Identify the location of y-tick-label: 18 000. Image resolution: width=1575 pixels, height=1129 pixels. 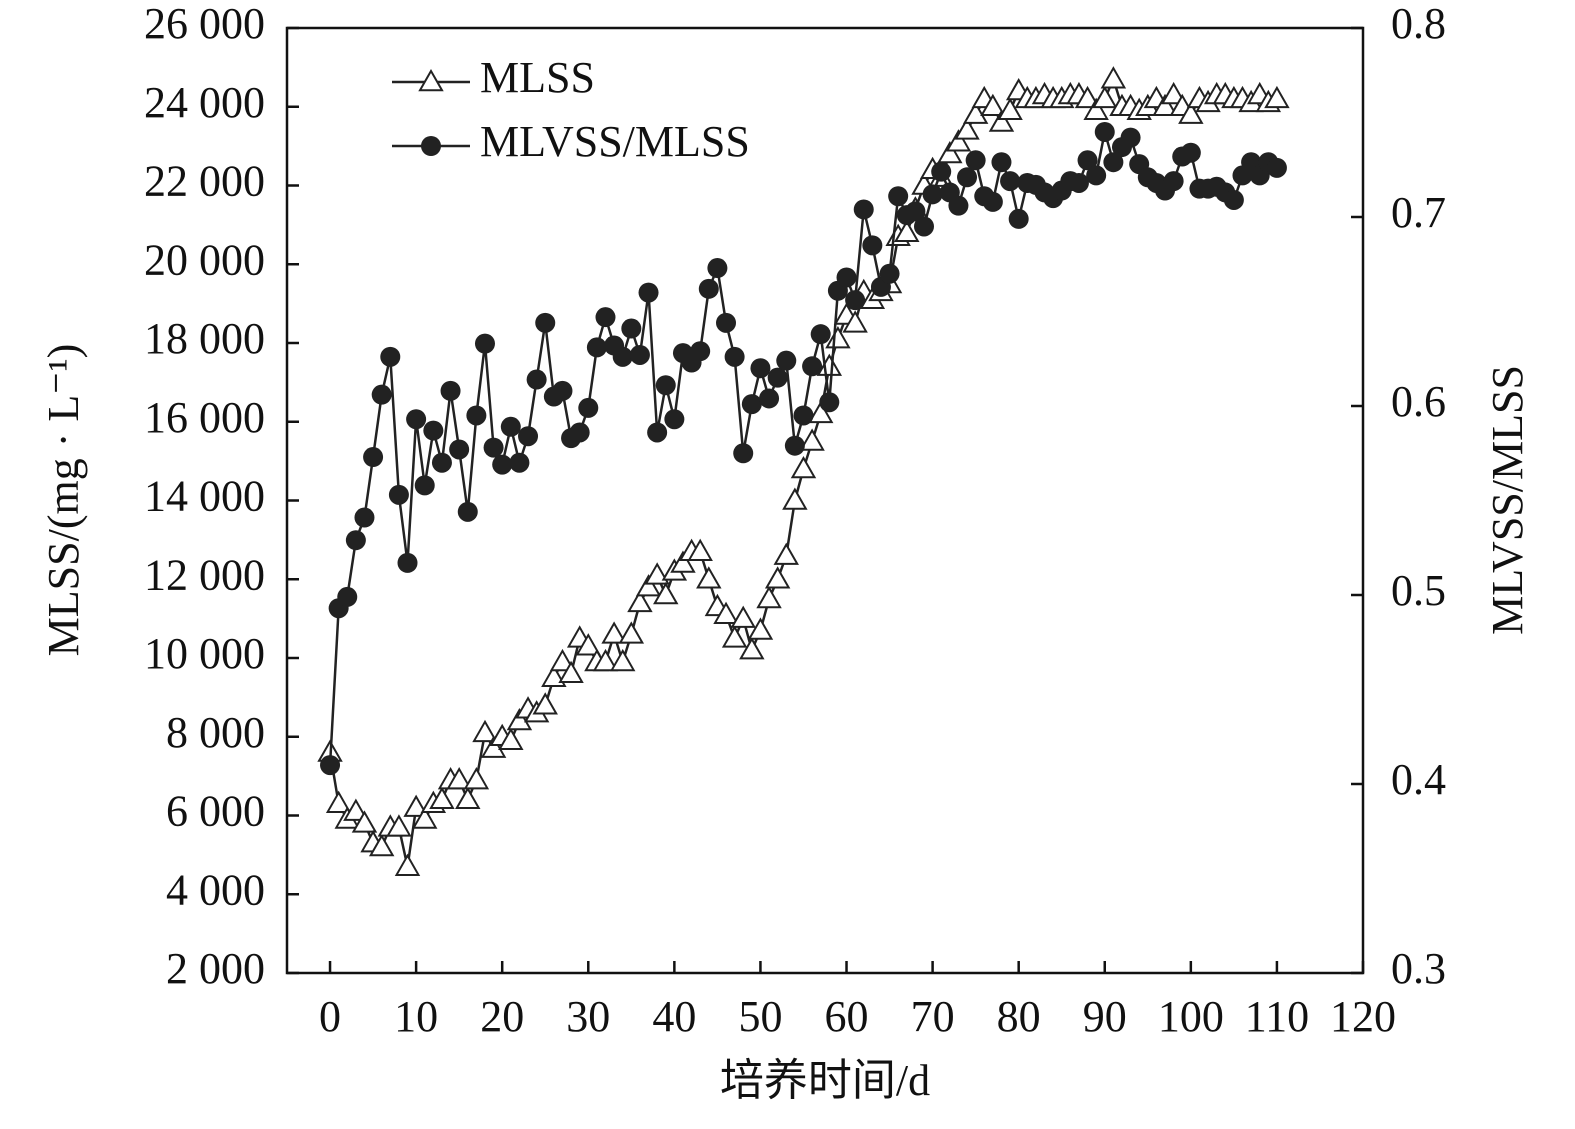
(204, 338).